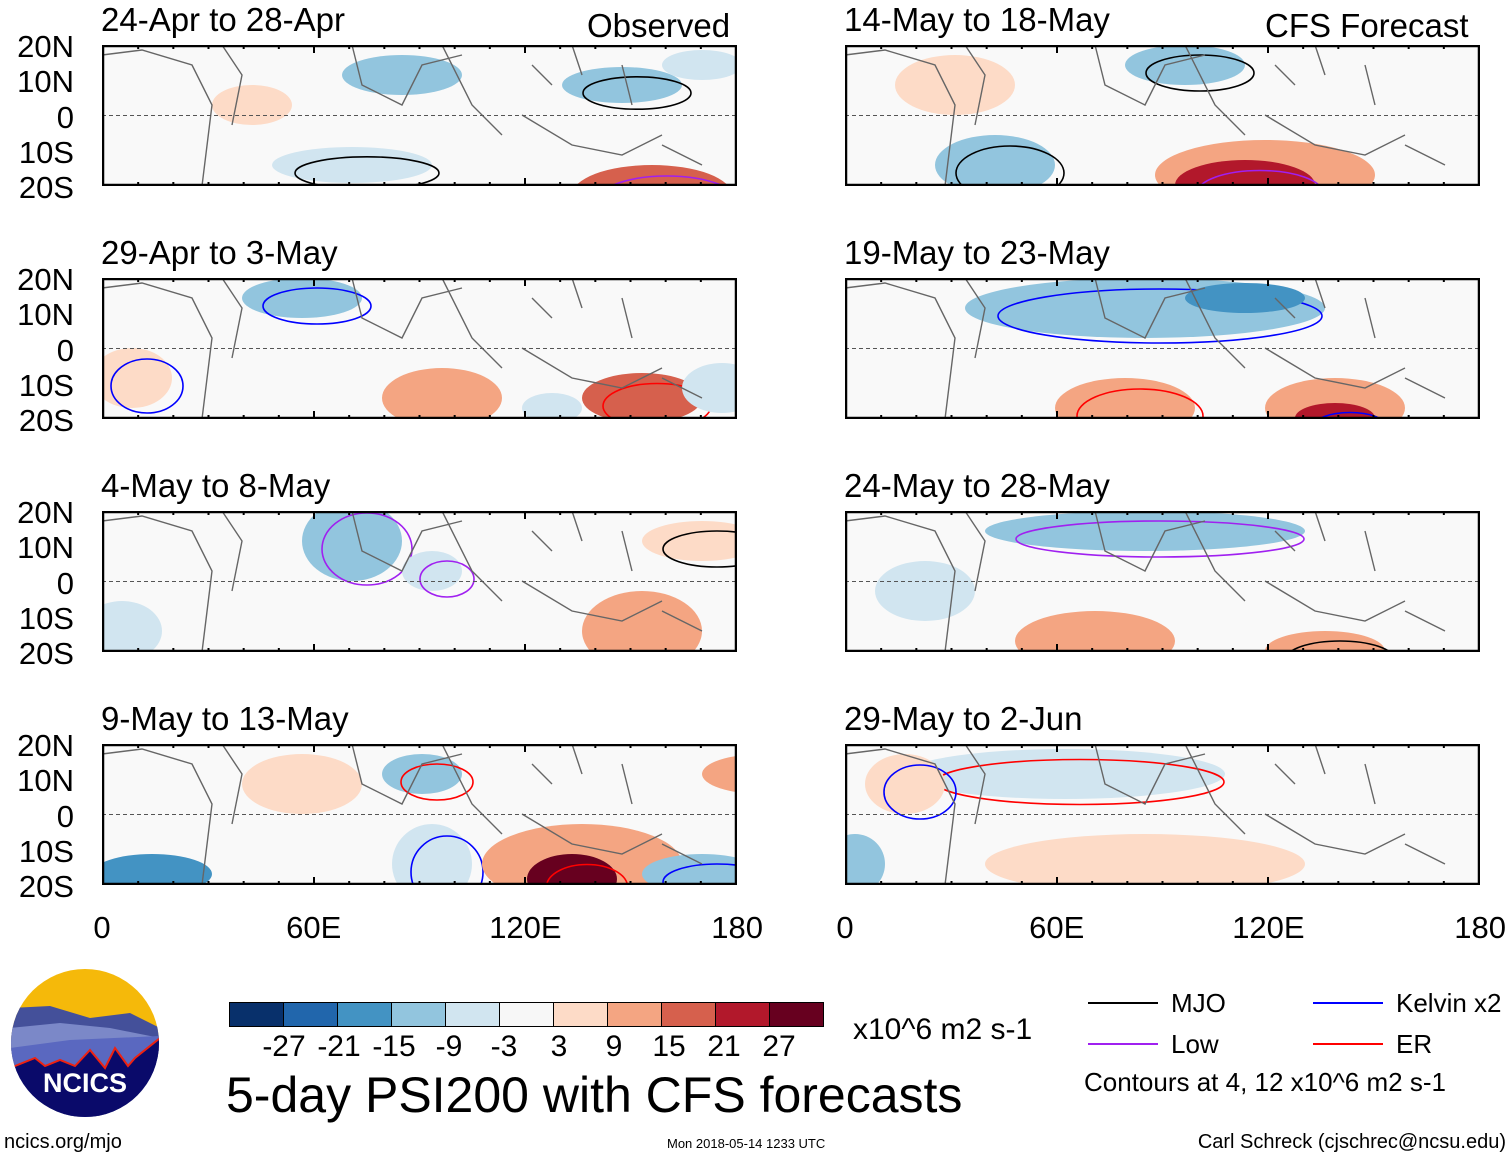 This screenshot has height=1158, width=1510. I want to click on panel-title: 4-May to 8-May, so click(216, 485).